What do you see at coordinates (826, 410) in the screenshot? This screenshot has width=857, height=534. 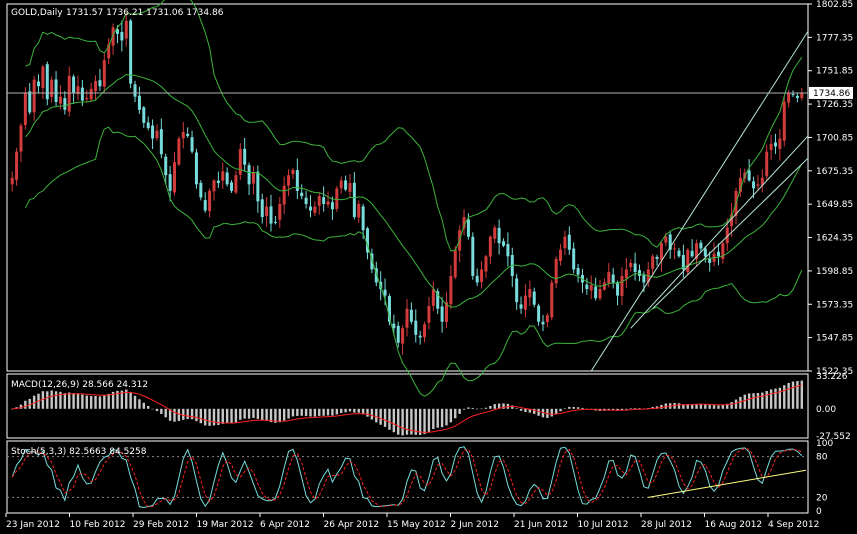 I see `macd-tick-label: 0.00` at bounding box center [826, 410].